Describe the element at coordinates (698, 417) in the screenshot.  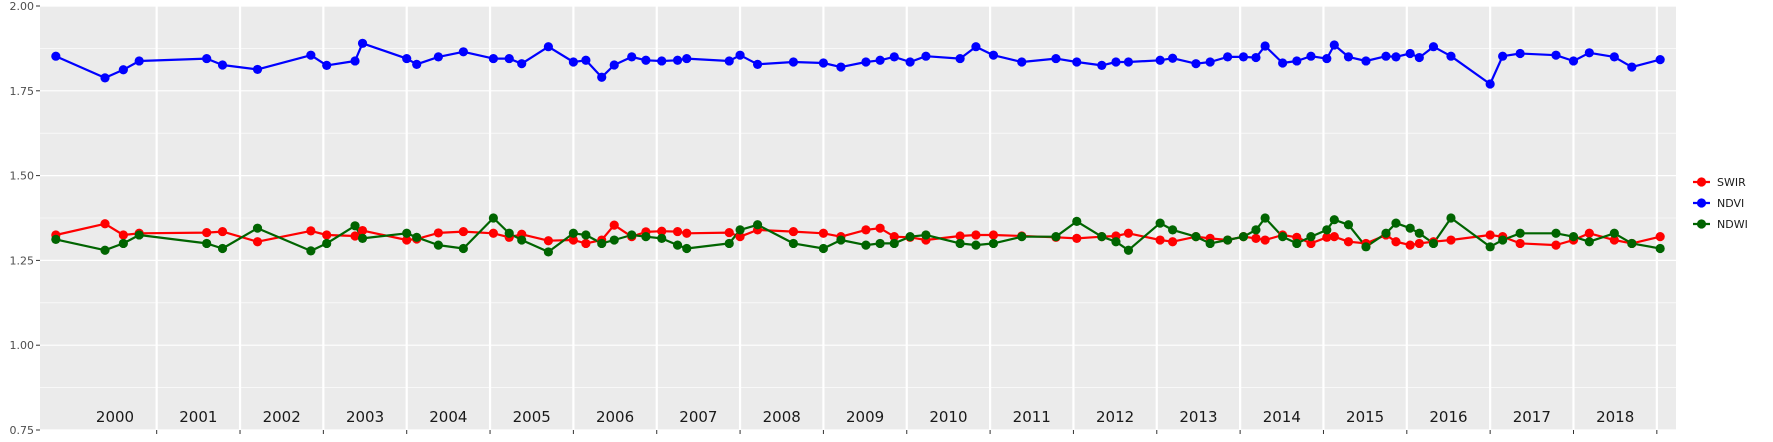
I see `year-label: 2007` at that location.